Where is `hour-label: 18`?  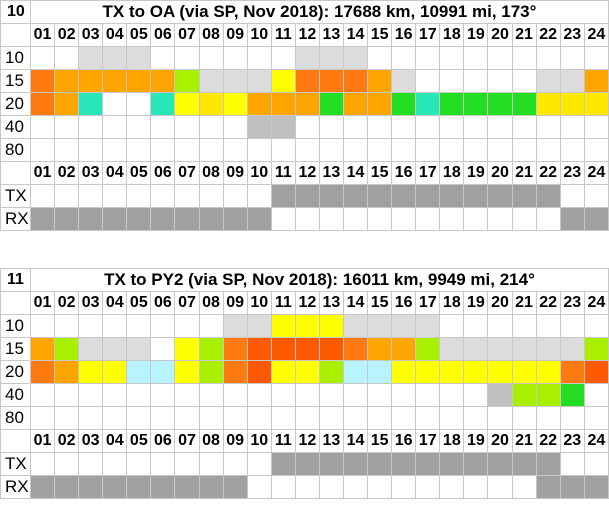 hour-label: 18 is located at coordinates (452, 35).